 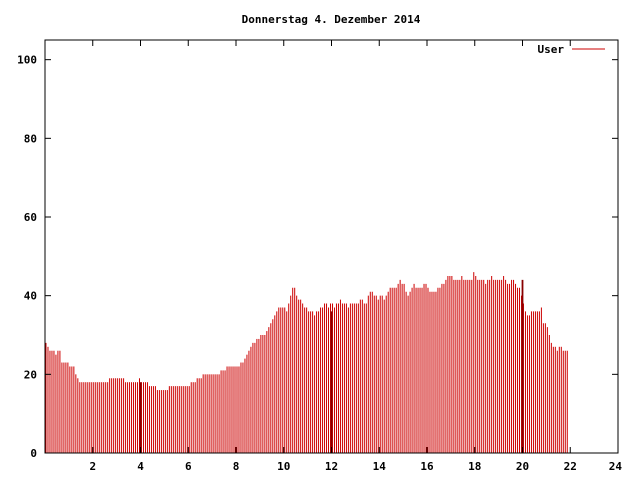 What do you see at coordinates (30, 138) in the screenshot?
I see `y-tick-label: 80` at bounding box center [30, 138].